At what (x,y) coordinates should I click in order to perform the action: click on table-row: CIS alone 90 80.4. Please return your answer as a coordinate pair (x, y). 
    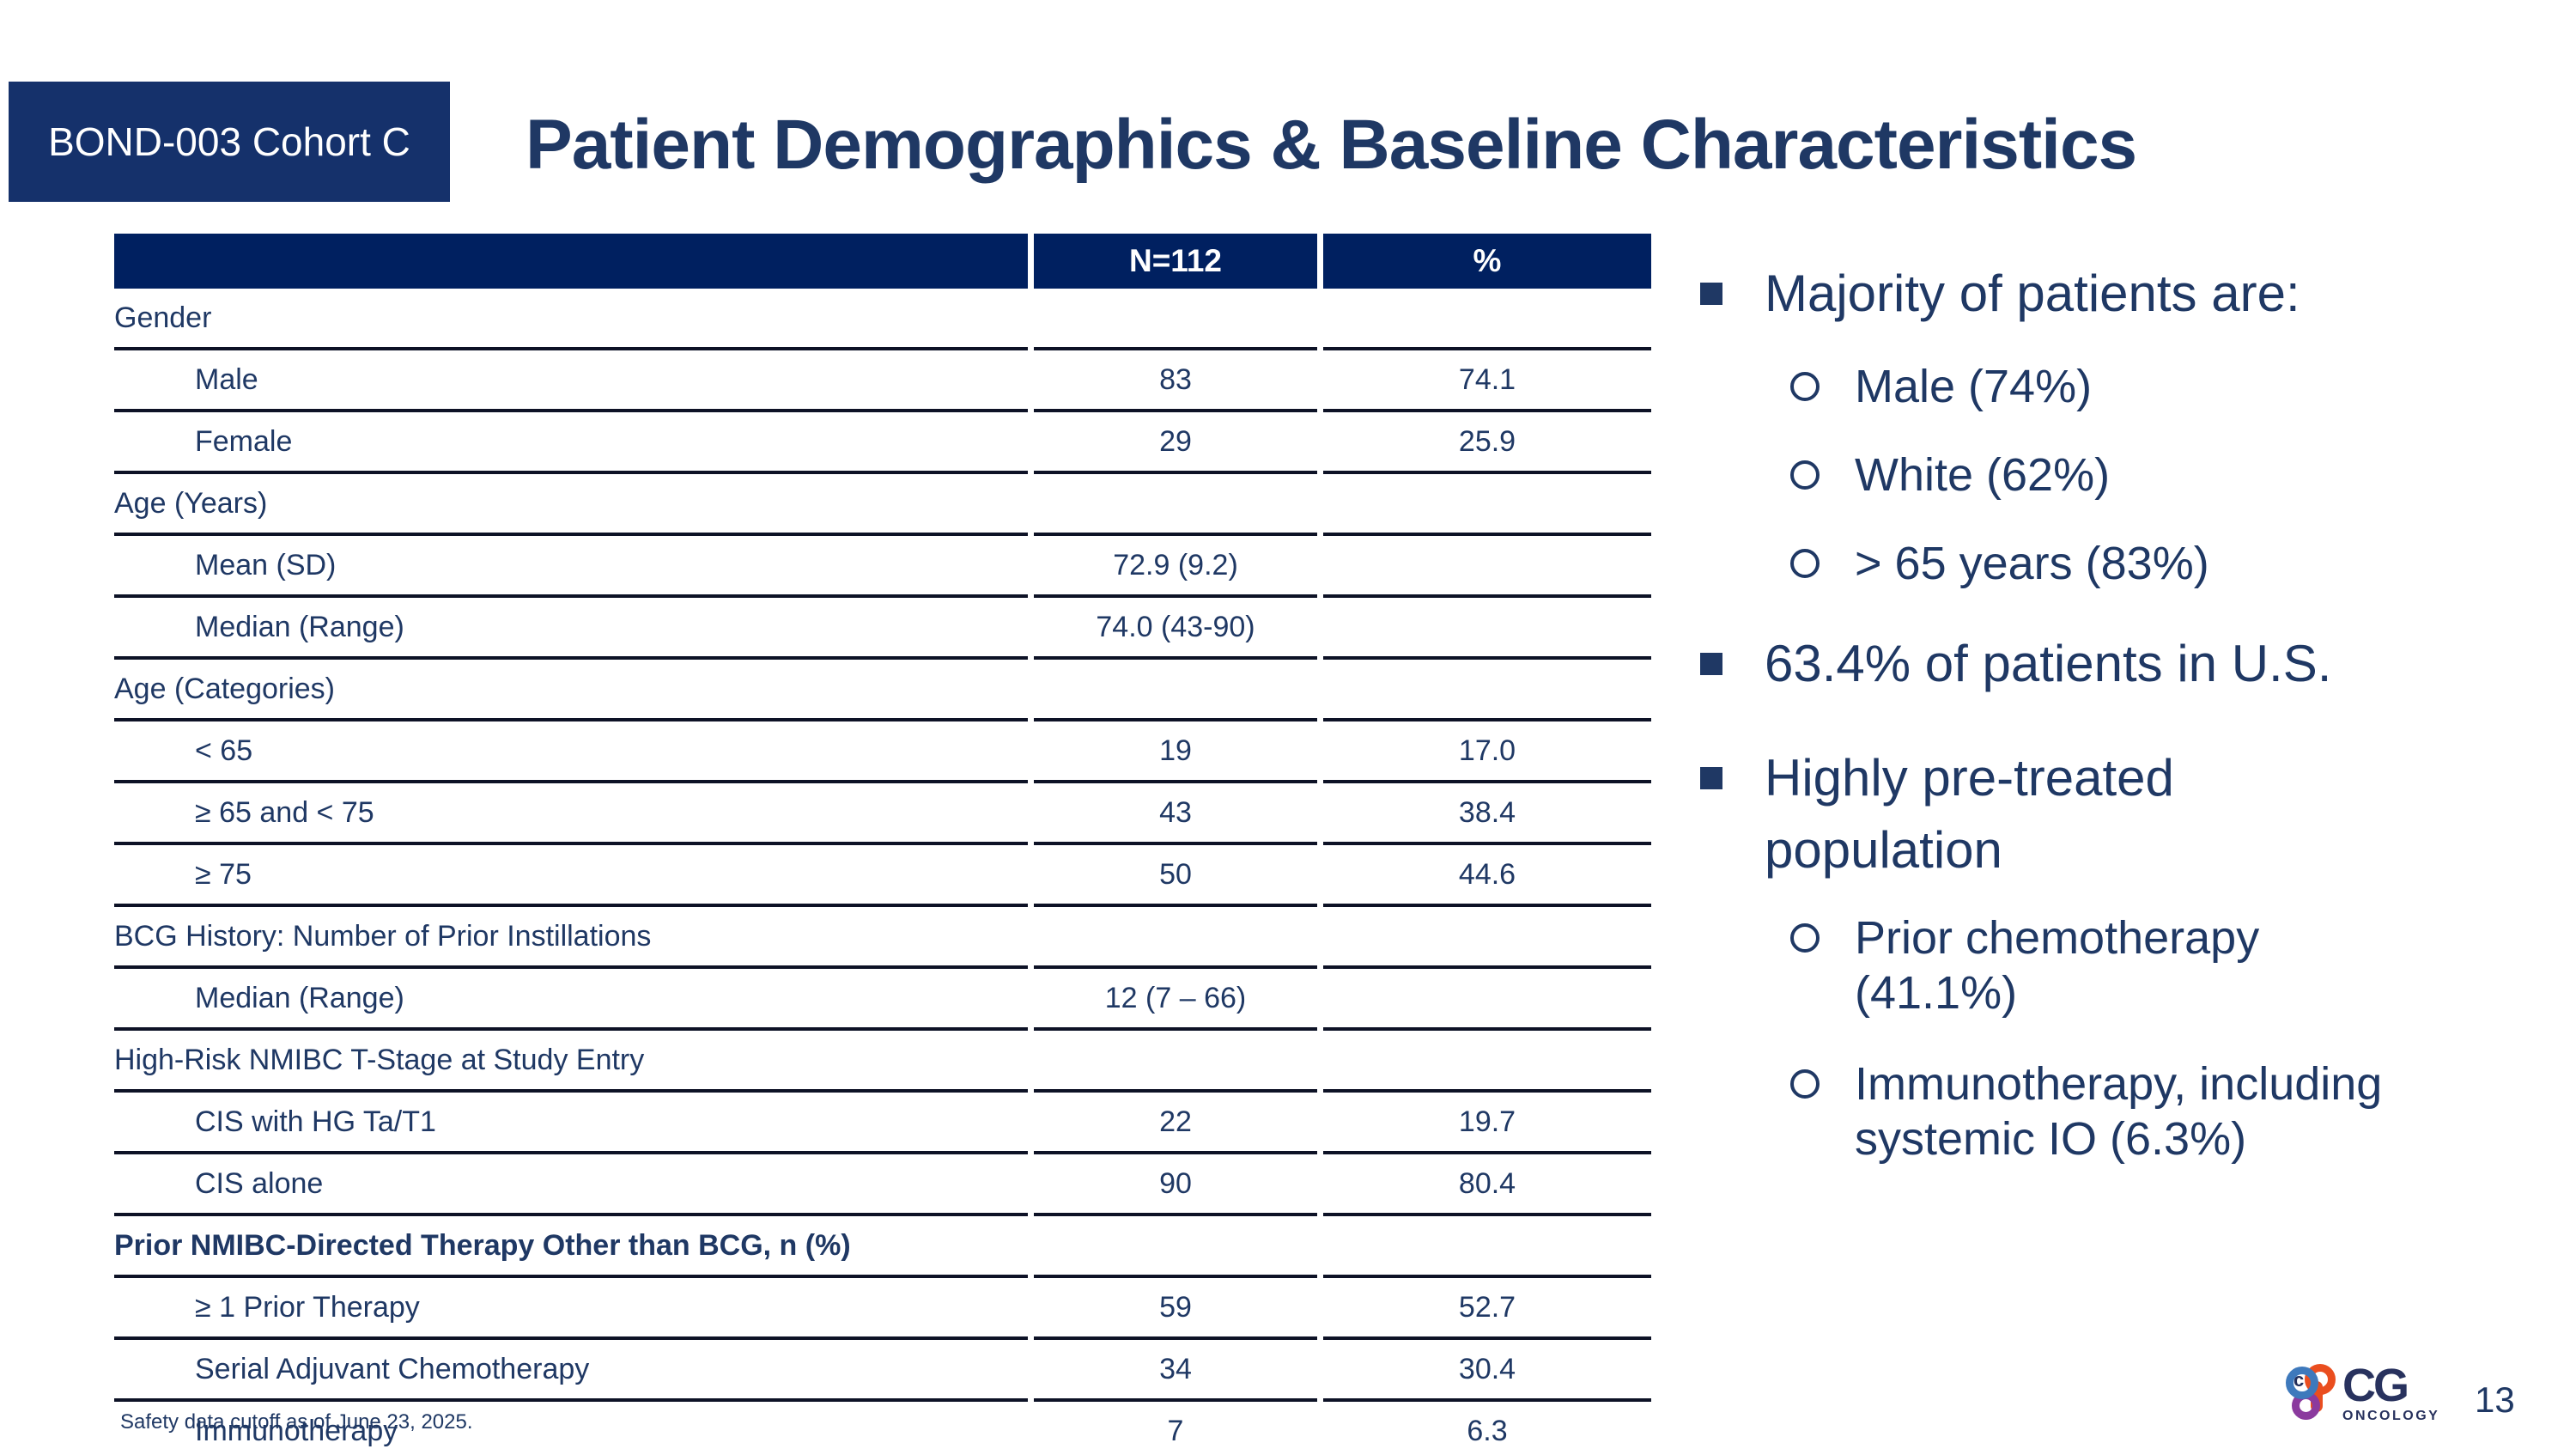
    Looking at the image, I should click on (882, 1185).